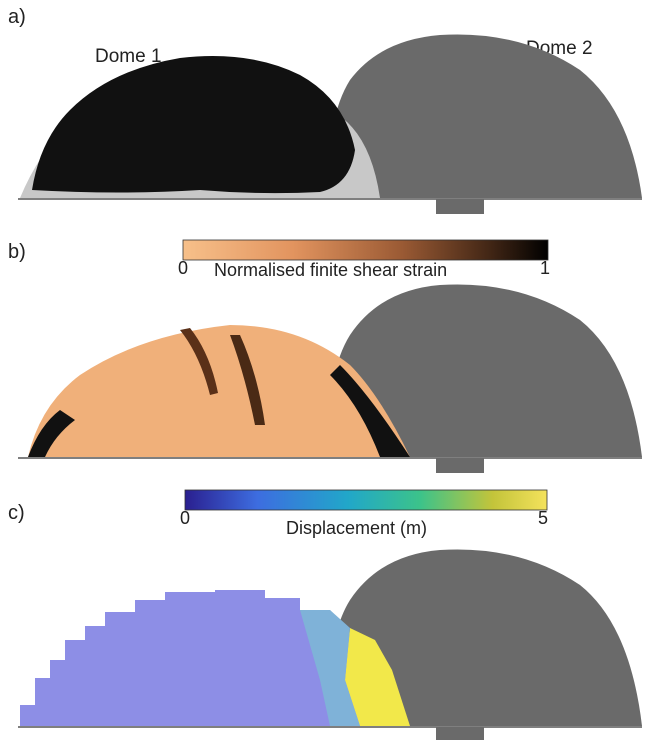 Image resolution: width=654 pixels, height=740 pixels. Describe the element at coordinates (365, 250) in the screenshot. I see `colorbar-b` at that location.